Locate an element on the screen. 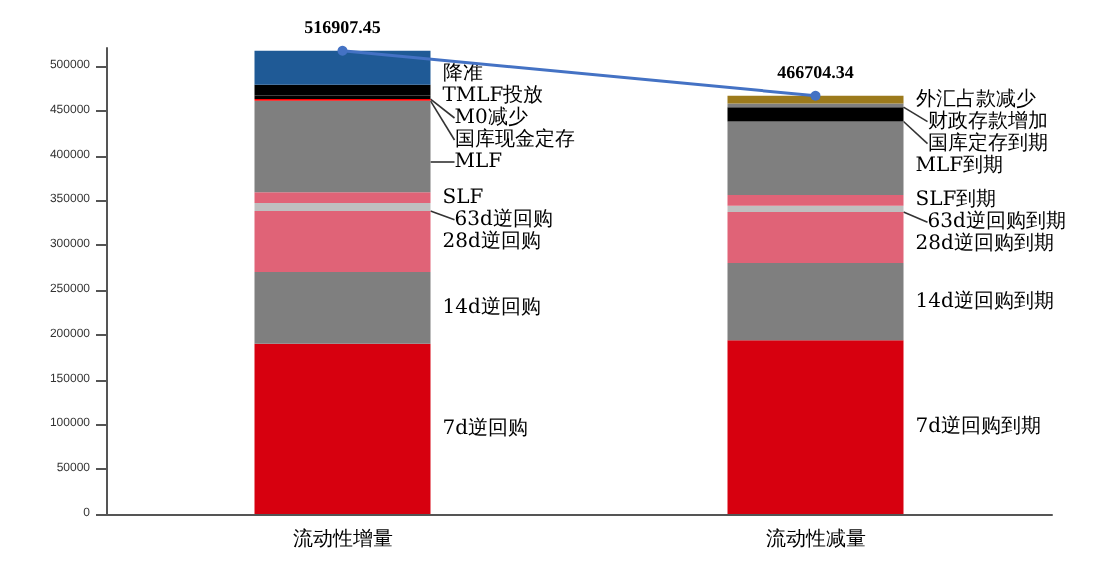 The height and width of the screenshot is (574, 1100). series-label: M0减少 is located at coordinates (491, 117).